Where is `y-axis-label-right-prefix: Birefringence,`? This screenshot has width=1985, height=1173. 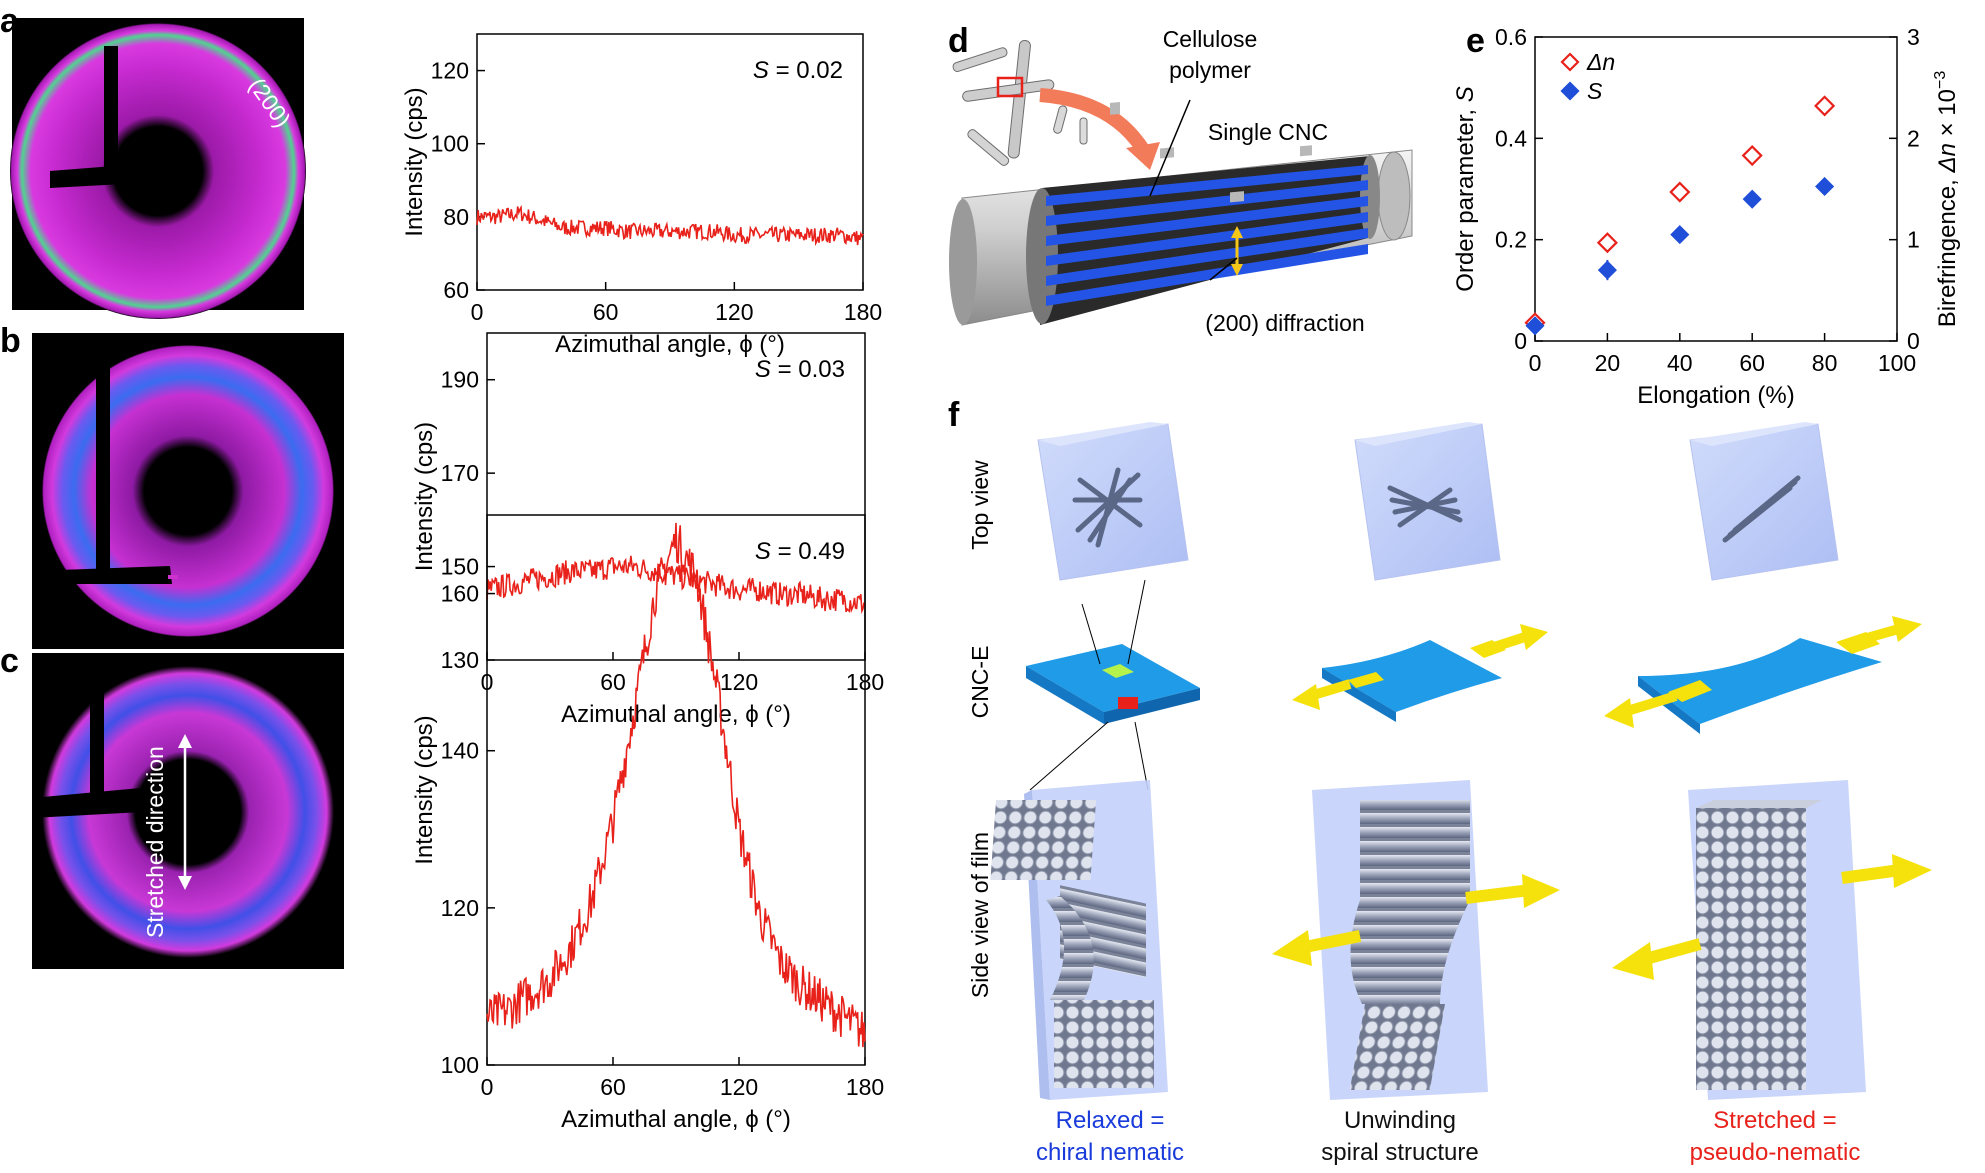
y-axis-label-right-prefix: Birefringence, is located at coordinates (1947, 250).